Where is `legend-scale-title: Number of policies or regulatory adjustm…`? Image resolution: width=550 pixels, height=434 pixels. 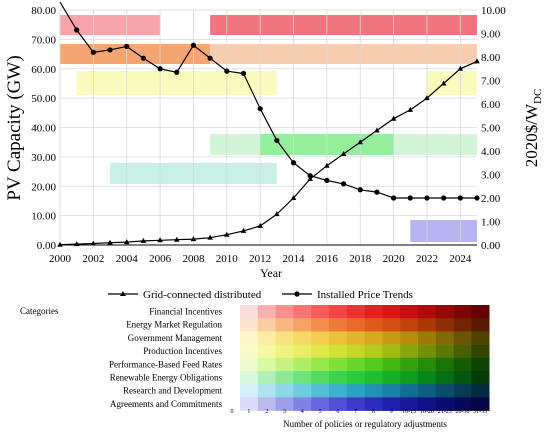 legend-scale-title: Number of policies or regulatory adjustm… is located at coordinates (365, 424).